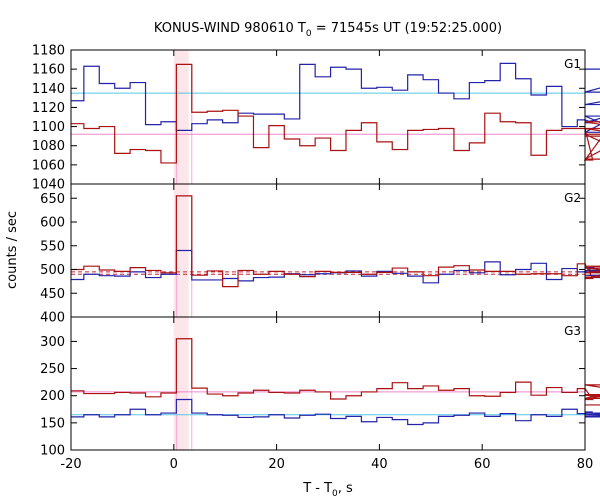 Image resolution: width=600 pixels, height=500 pixels. Describe the element at coordinates (52, 423) in the screenshot. I see `y-tick-label: 150` at that location.